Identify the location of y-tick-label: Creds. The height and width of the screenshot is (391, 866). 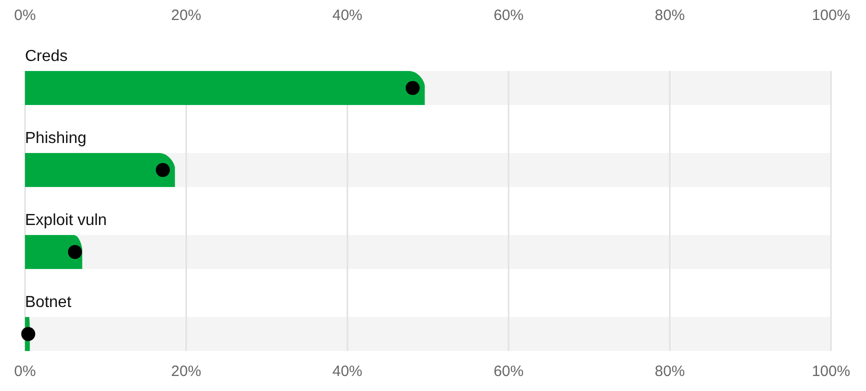
(46, 56).